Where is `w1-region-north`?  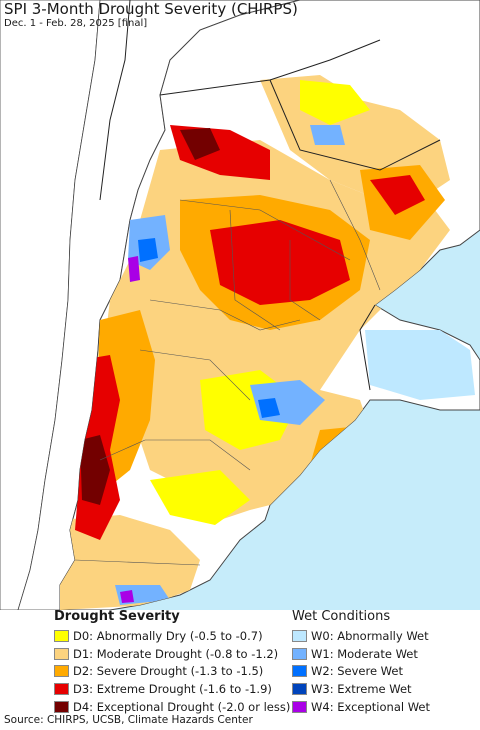 w1-region-north is located at coordinates (327, 135).